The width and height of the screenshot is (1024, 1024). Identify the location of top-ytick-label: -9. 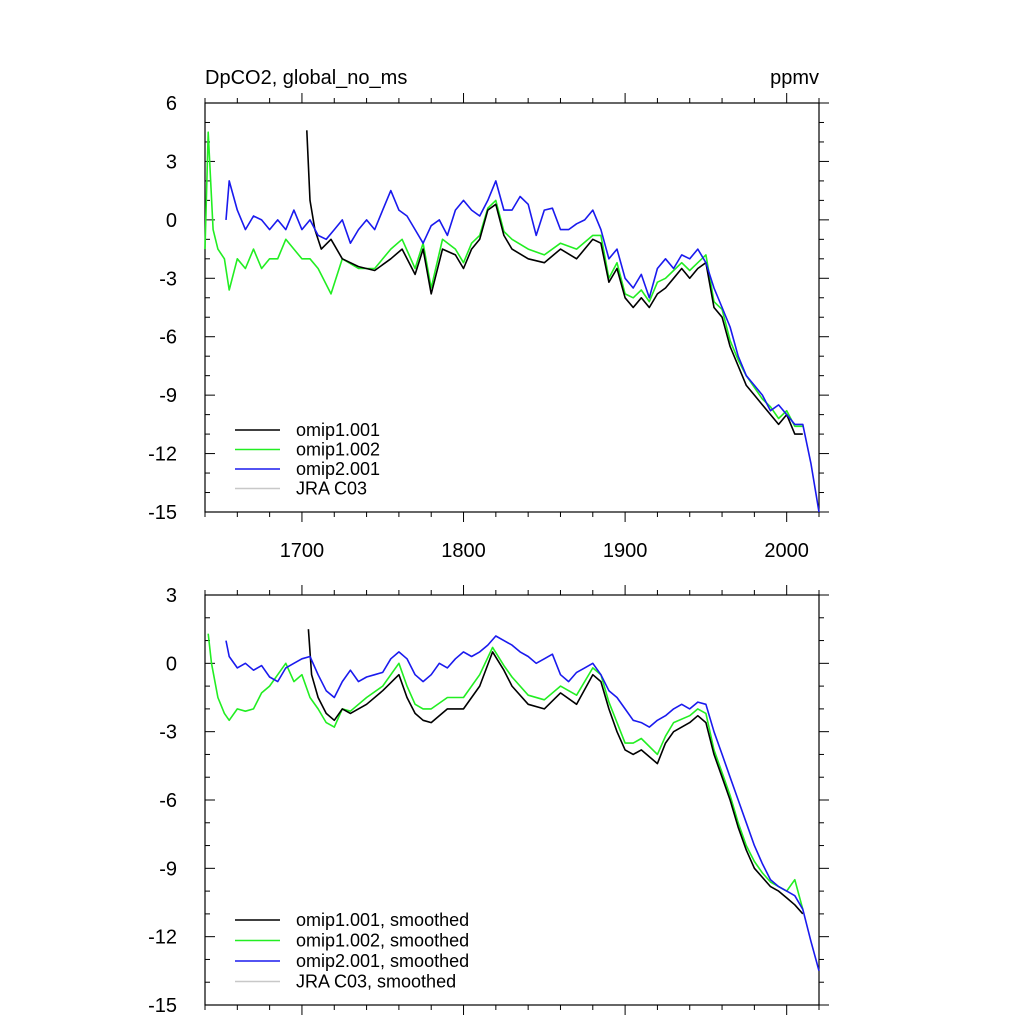
(168, 396).